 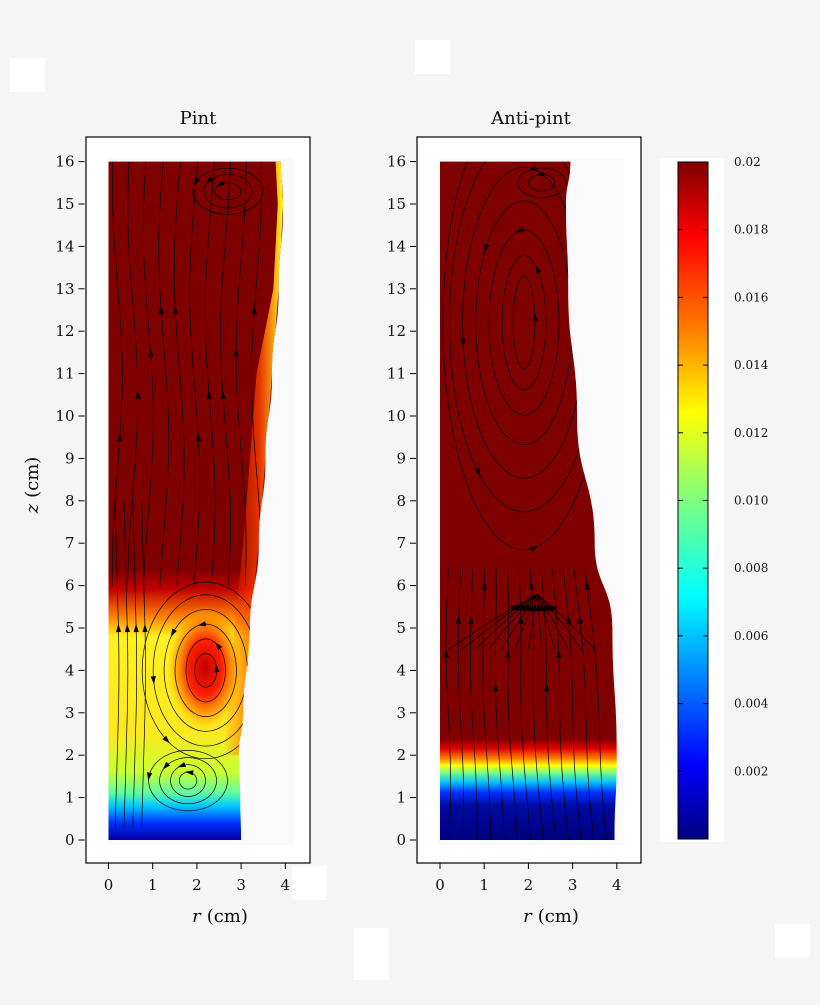 What do you see at coordinates (751, 365) in the screenshot?
I see `colorbar-tick-label: 0.014` at bounding box center [751, 365].